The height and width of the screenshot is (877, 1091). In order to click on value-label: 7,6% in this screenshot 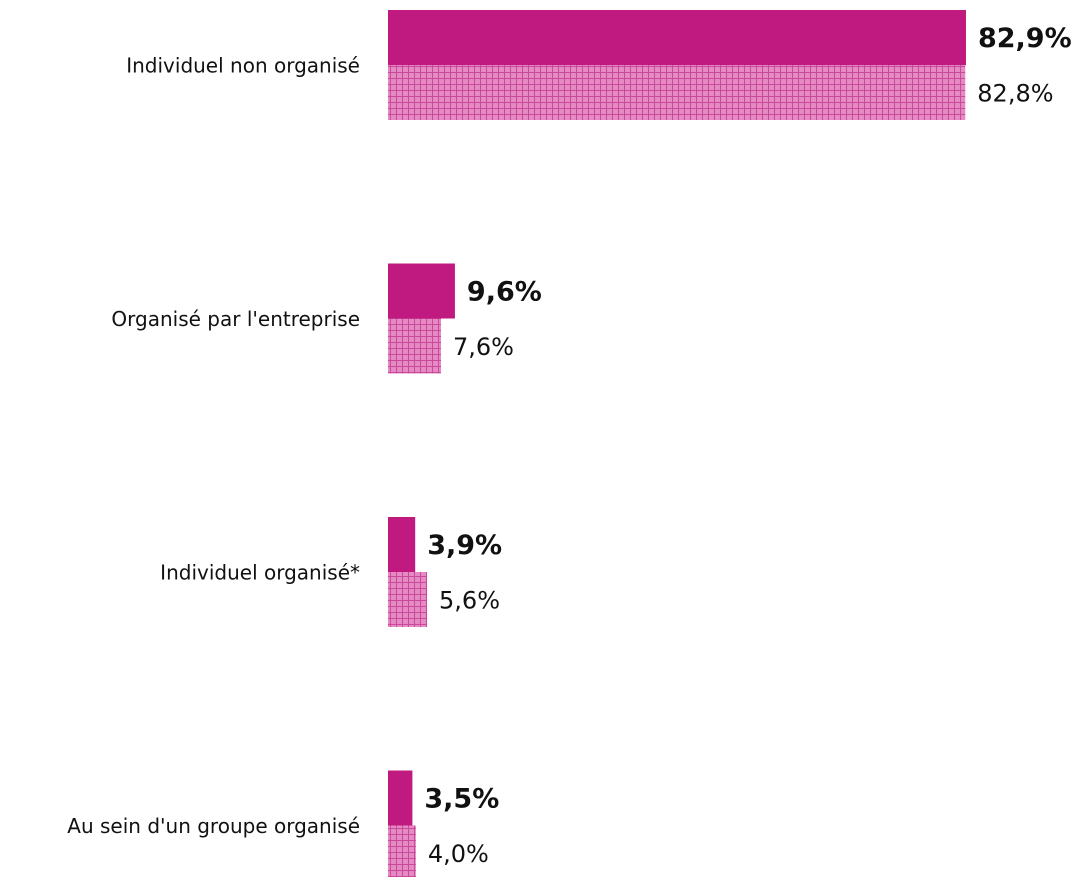, I will do `click(483, 347)`.